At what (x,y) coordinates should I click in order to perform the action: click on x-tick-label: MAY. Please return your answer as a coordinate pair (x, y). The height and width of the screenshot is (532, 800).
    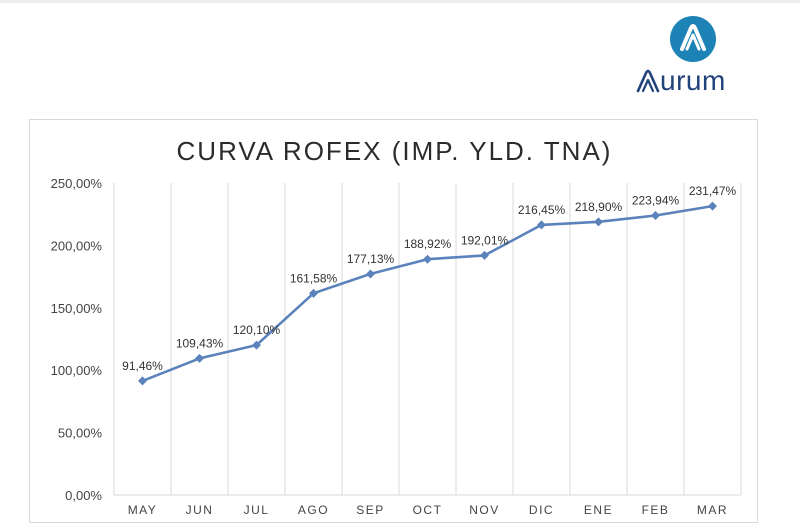
    Looking at the image, I should click on (143, 510).